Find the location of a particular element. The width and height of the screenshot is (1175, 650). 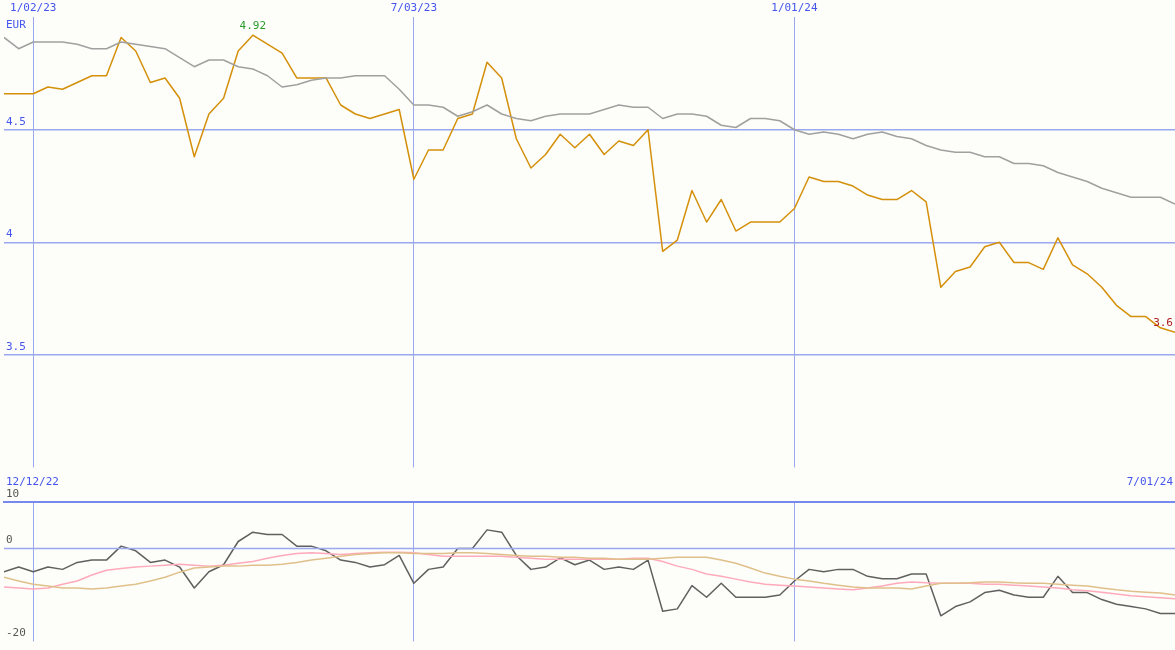

y-axis-title: EUR is located at coordinates (16, 24).